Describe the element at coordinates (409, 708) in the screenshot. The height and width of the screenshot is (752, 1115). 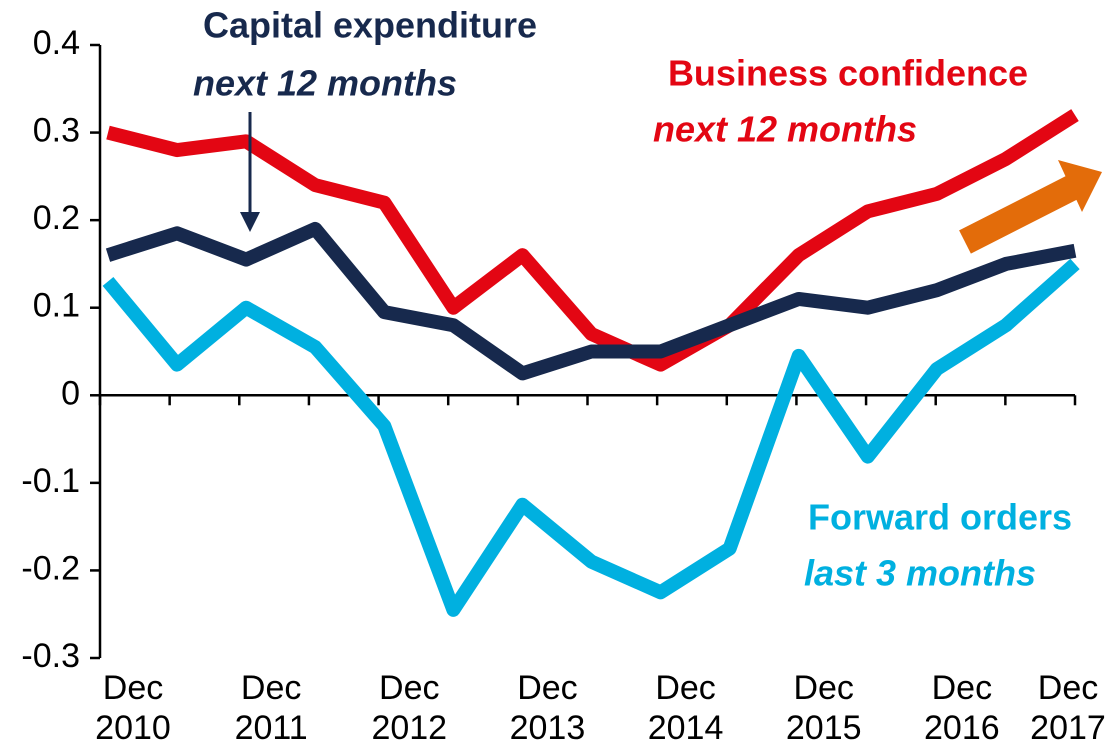
I see `x-tick-label: Dec 2012` at that location.